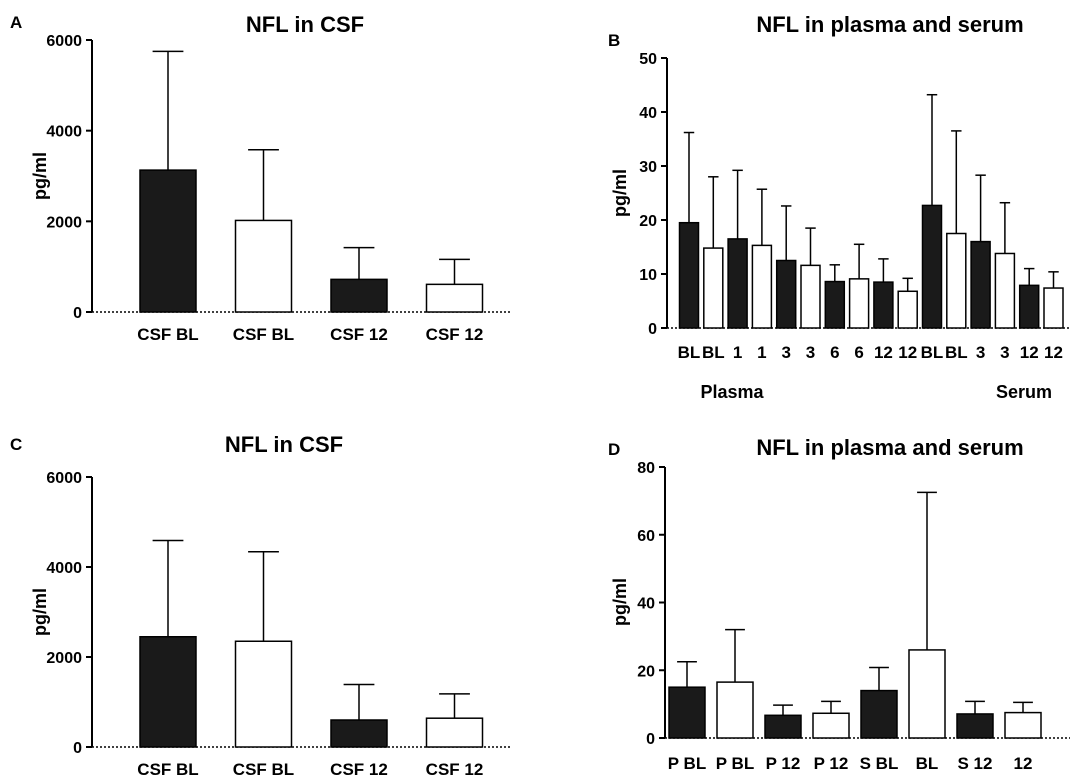 The width and height of the screenshot is (1070, 780). I want to click on y-tick-label: 50, so click(648, 59).